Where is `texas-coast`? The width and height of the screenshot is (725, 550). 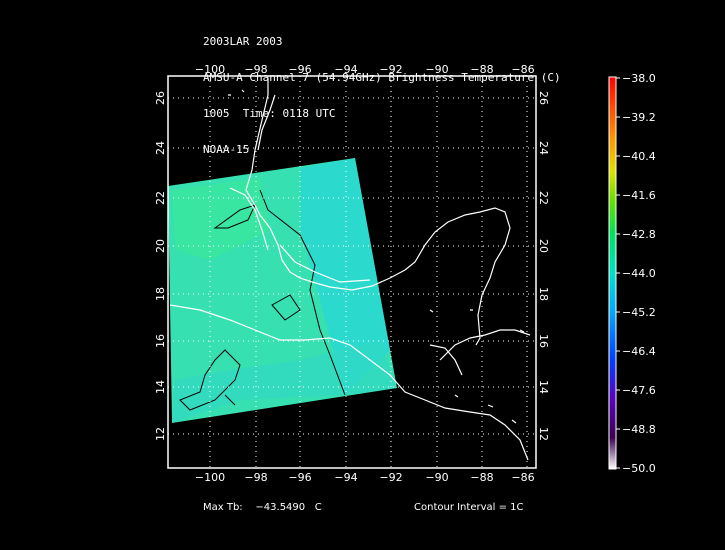 texas-coast is located at coordinates (266, 122).